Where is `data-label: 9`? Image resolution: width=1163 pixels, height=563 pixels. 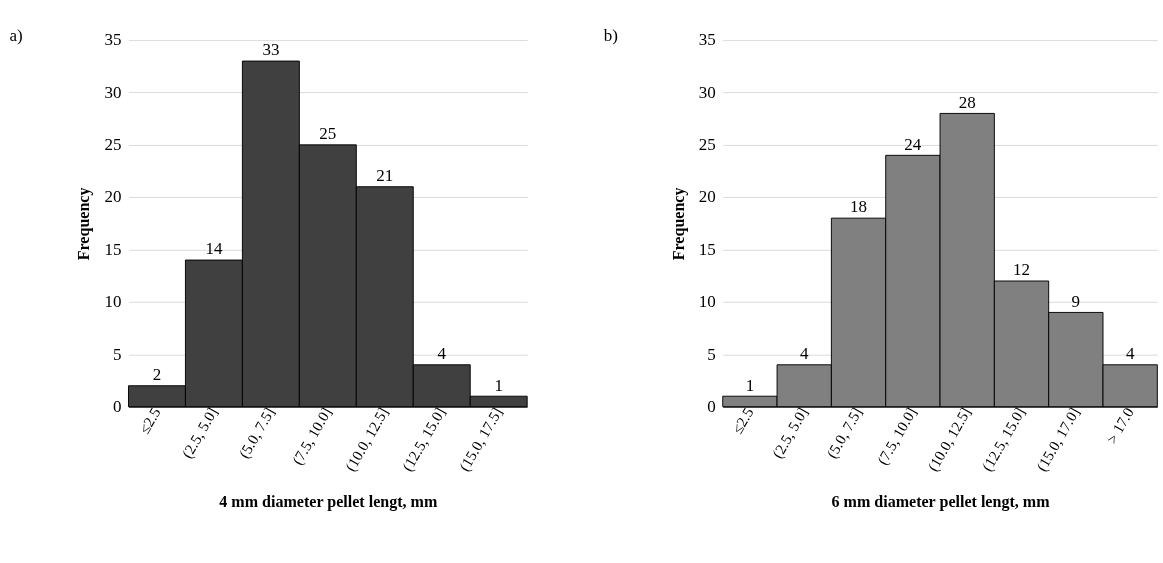 data-label: 9 is located at coordinates (1076, 301).